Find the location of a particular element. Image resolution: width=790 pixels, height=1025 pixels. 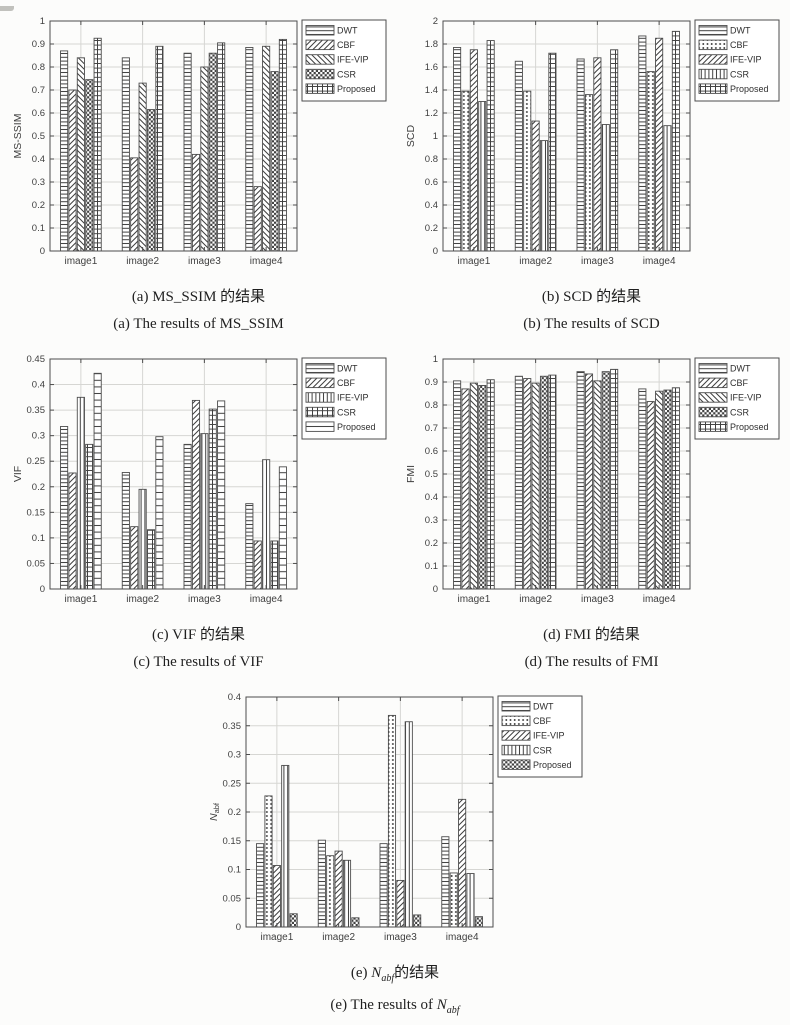

bar-Proposed-image2 is located at coordinates (158, 513).